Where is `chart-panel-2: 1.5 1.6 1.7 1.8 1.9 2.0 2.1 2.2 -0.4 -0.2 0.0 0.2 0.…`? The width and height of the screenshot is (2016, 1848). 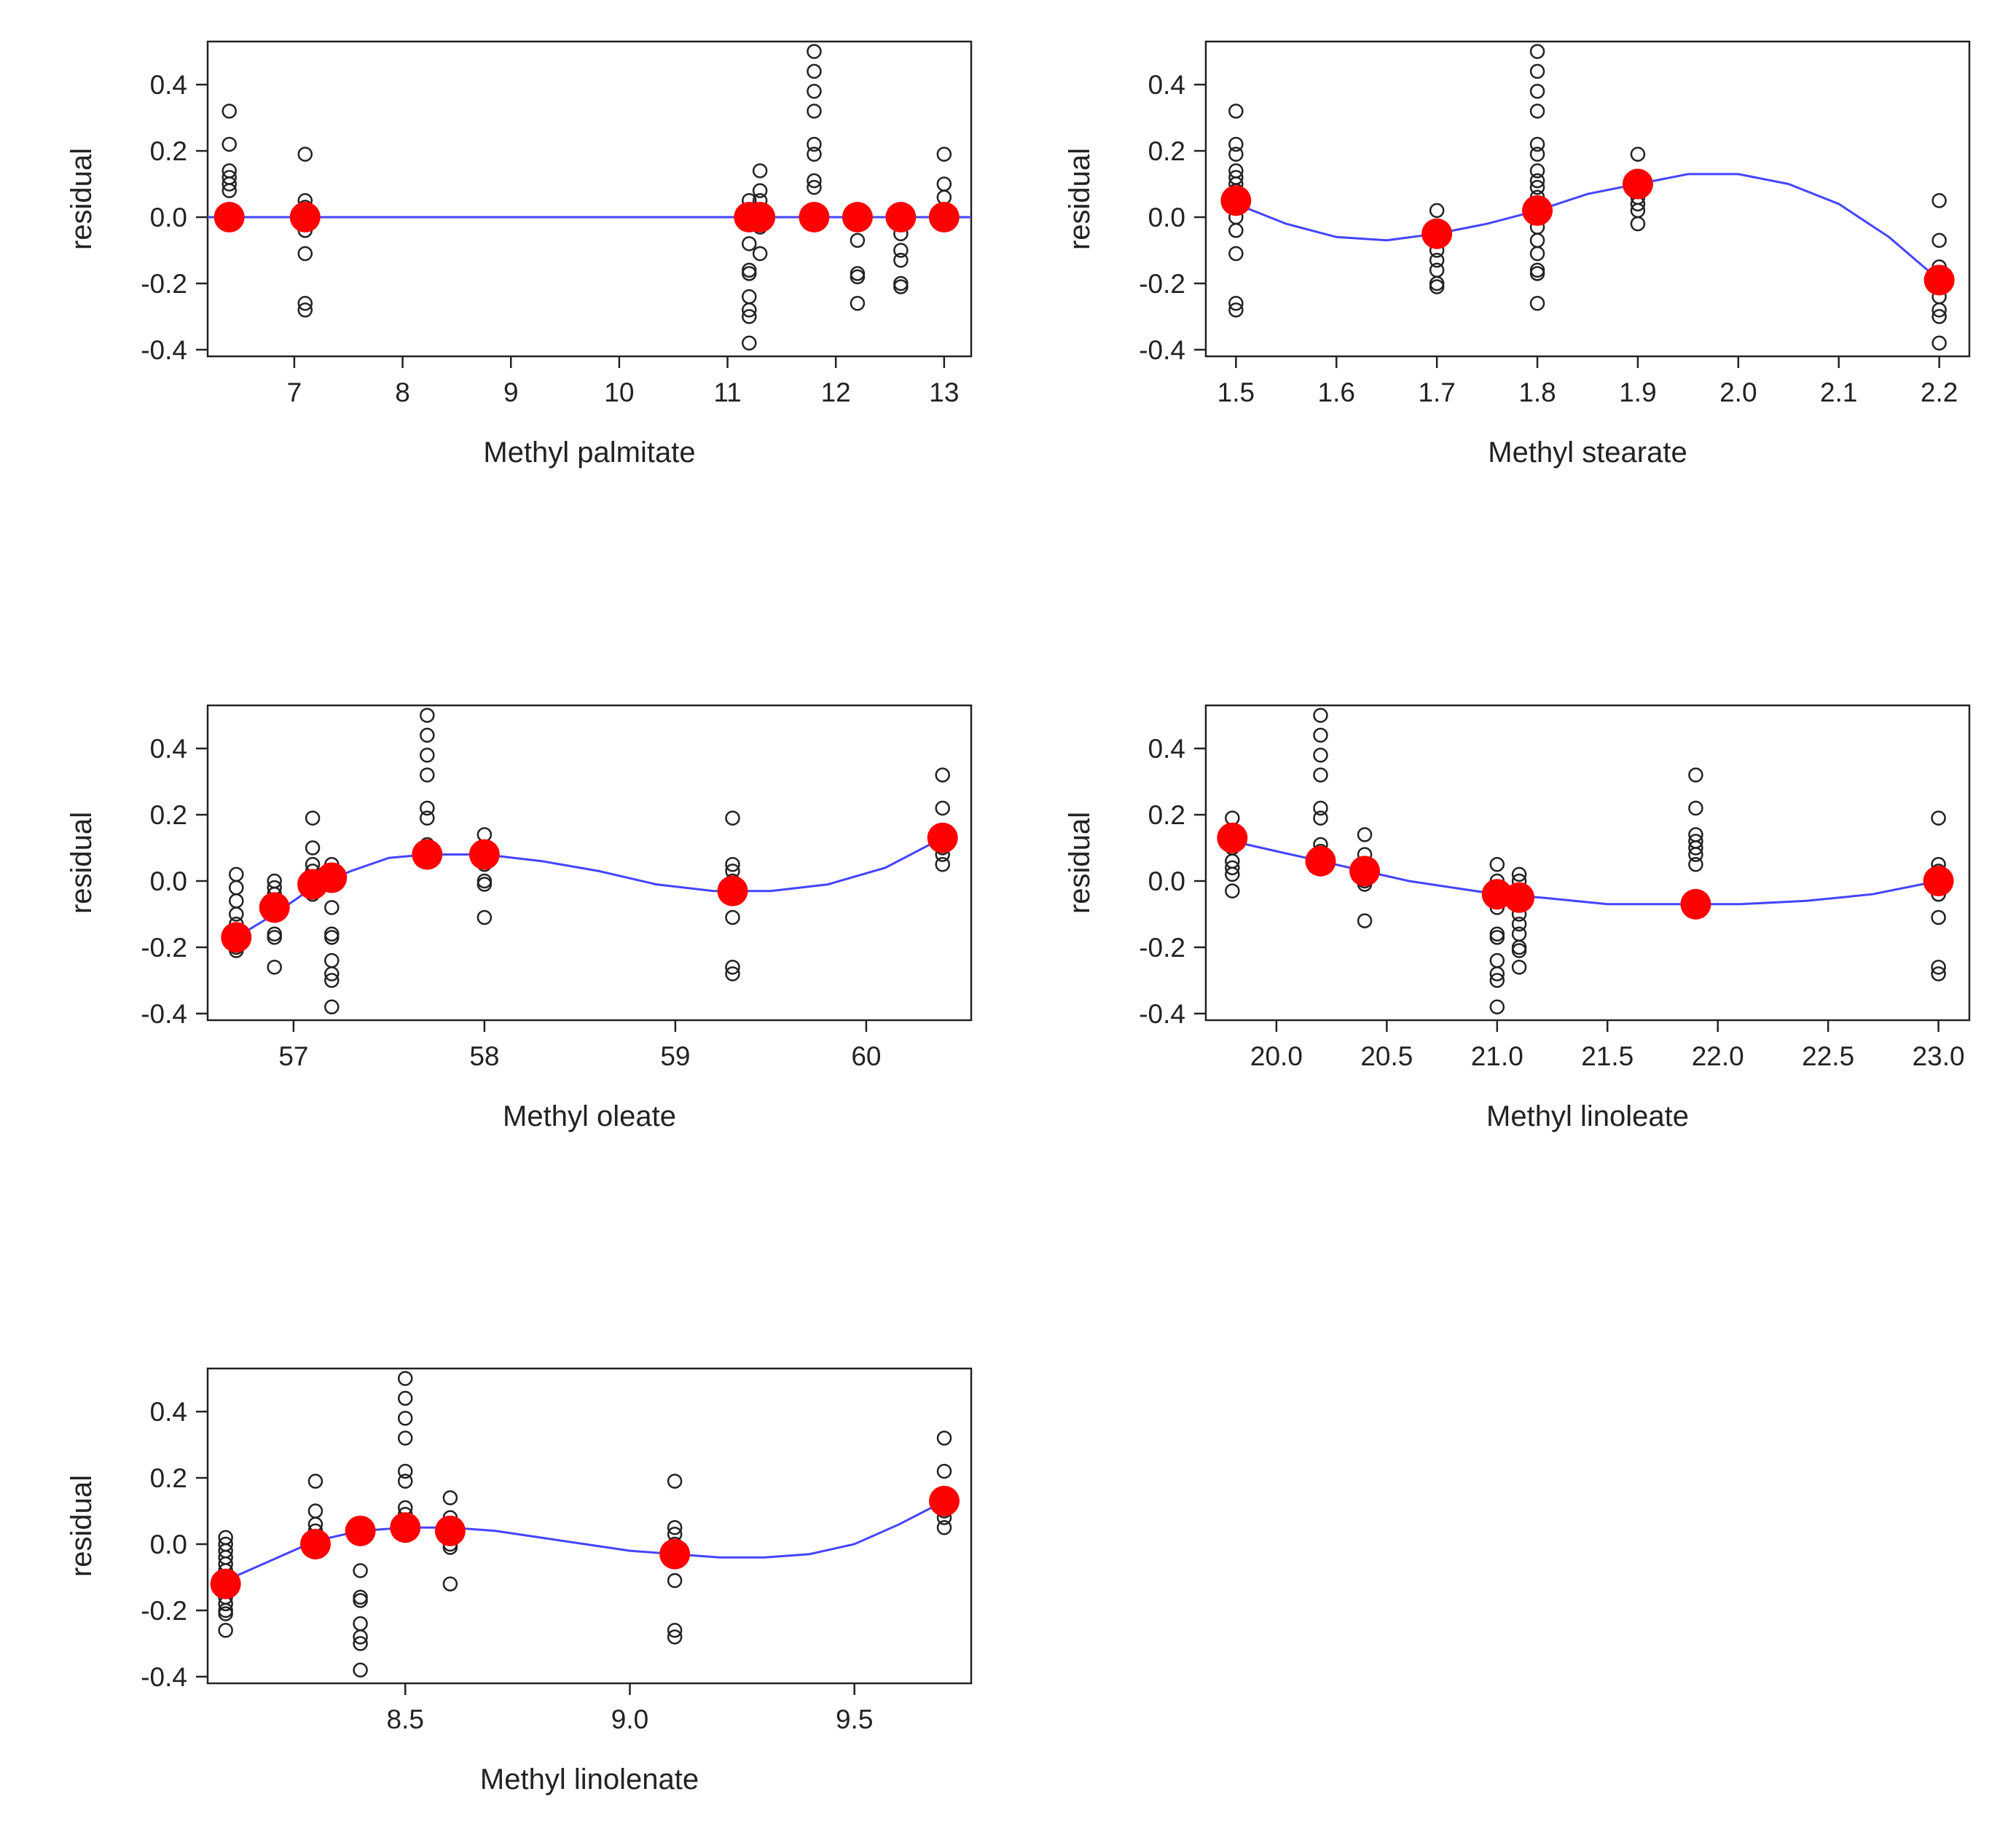
chart-panel-2: 1.5 1.6 1.7 1.8 1.9 2.0 2.1 2.2 -0.4 -0.2 0.0 0.2 0.… is located at coordinates (1517, 254).